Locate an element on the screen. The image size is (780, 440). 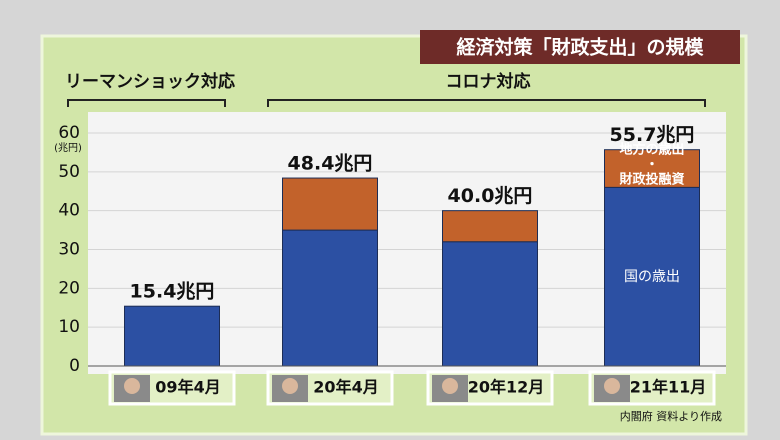
x-tick-label: 21年11月 is located at coordinates (668, 387).